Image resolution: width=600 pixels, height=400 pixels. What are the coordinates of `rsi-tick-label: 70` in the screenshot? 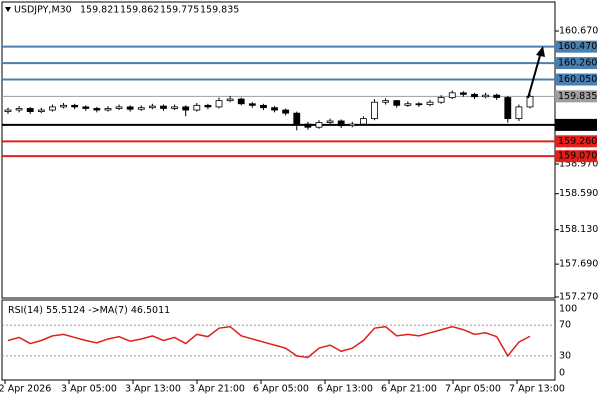 It's located at (565, 325).